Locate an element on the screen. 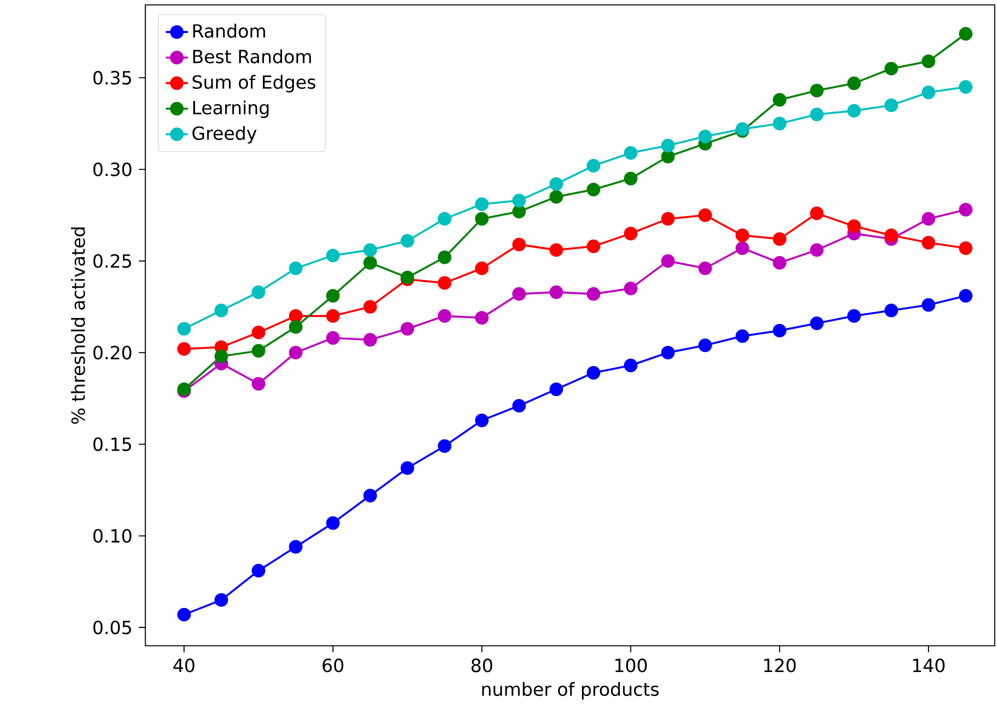  y-axis-title: % threshold activated is located at coordinates (78, 325).